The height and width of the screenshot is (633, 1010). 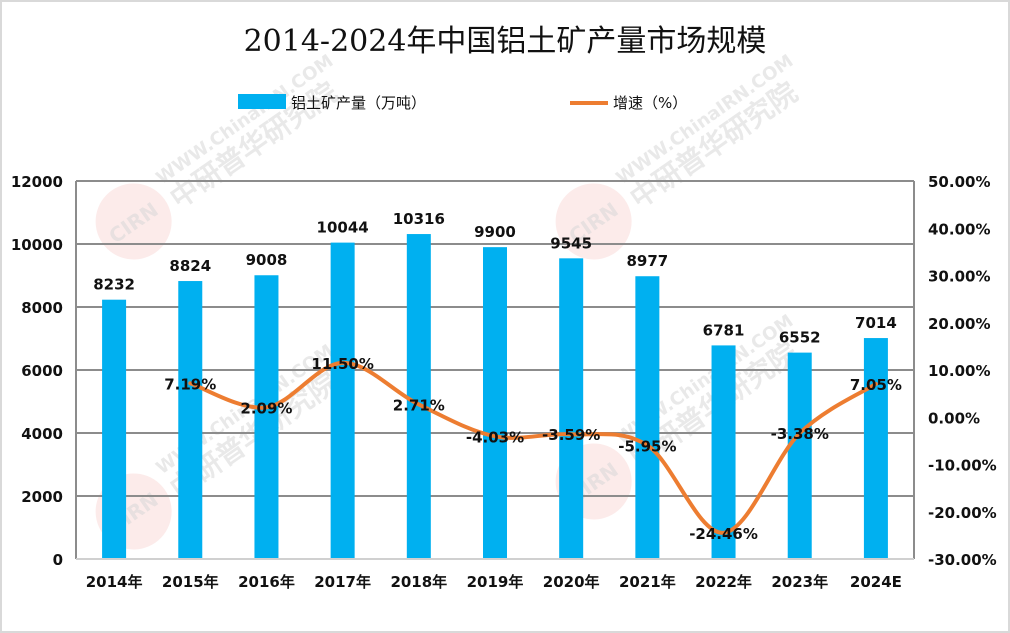 I want to click on x-axis-tick-label: 2019年, so click(x=495, y=582).